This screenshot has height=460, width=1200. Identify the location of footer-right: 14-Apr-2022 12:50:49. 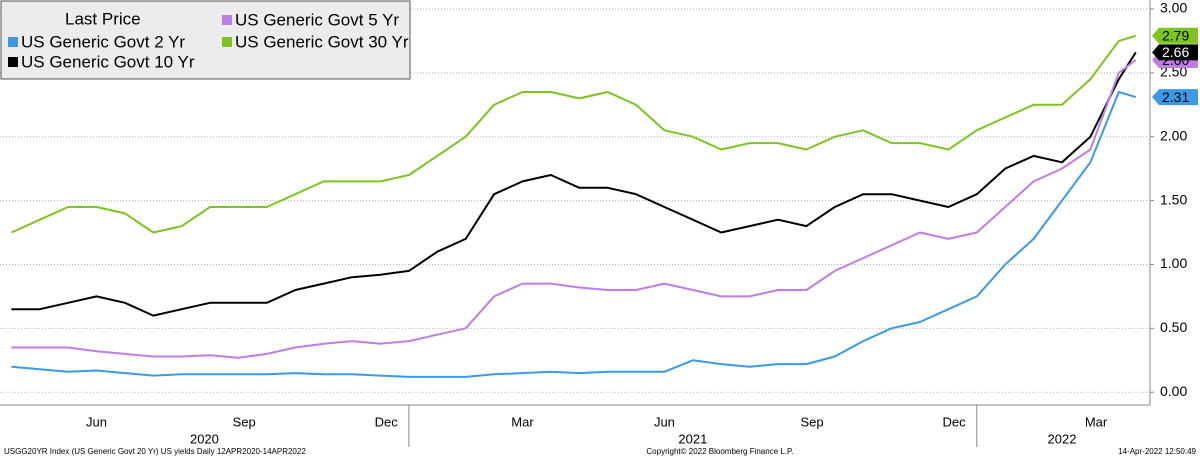
(1157, 451).